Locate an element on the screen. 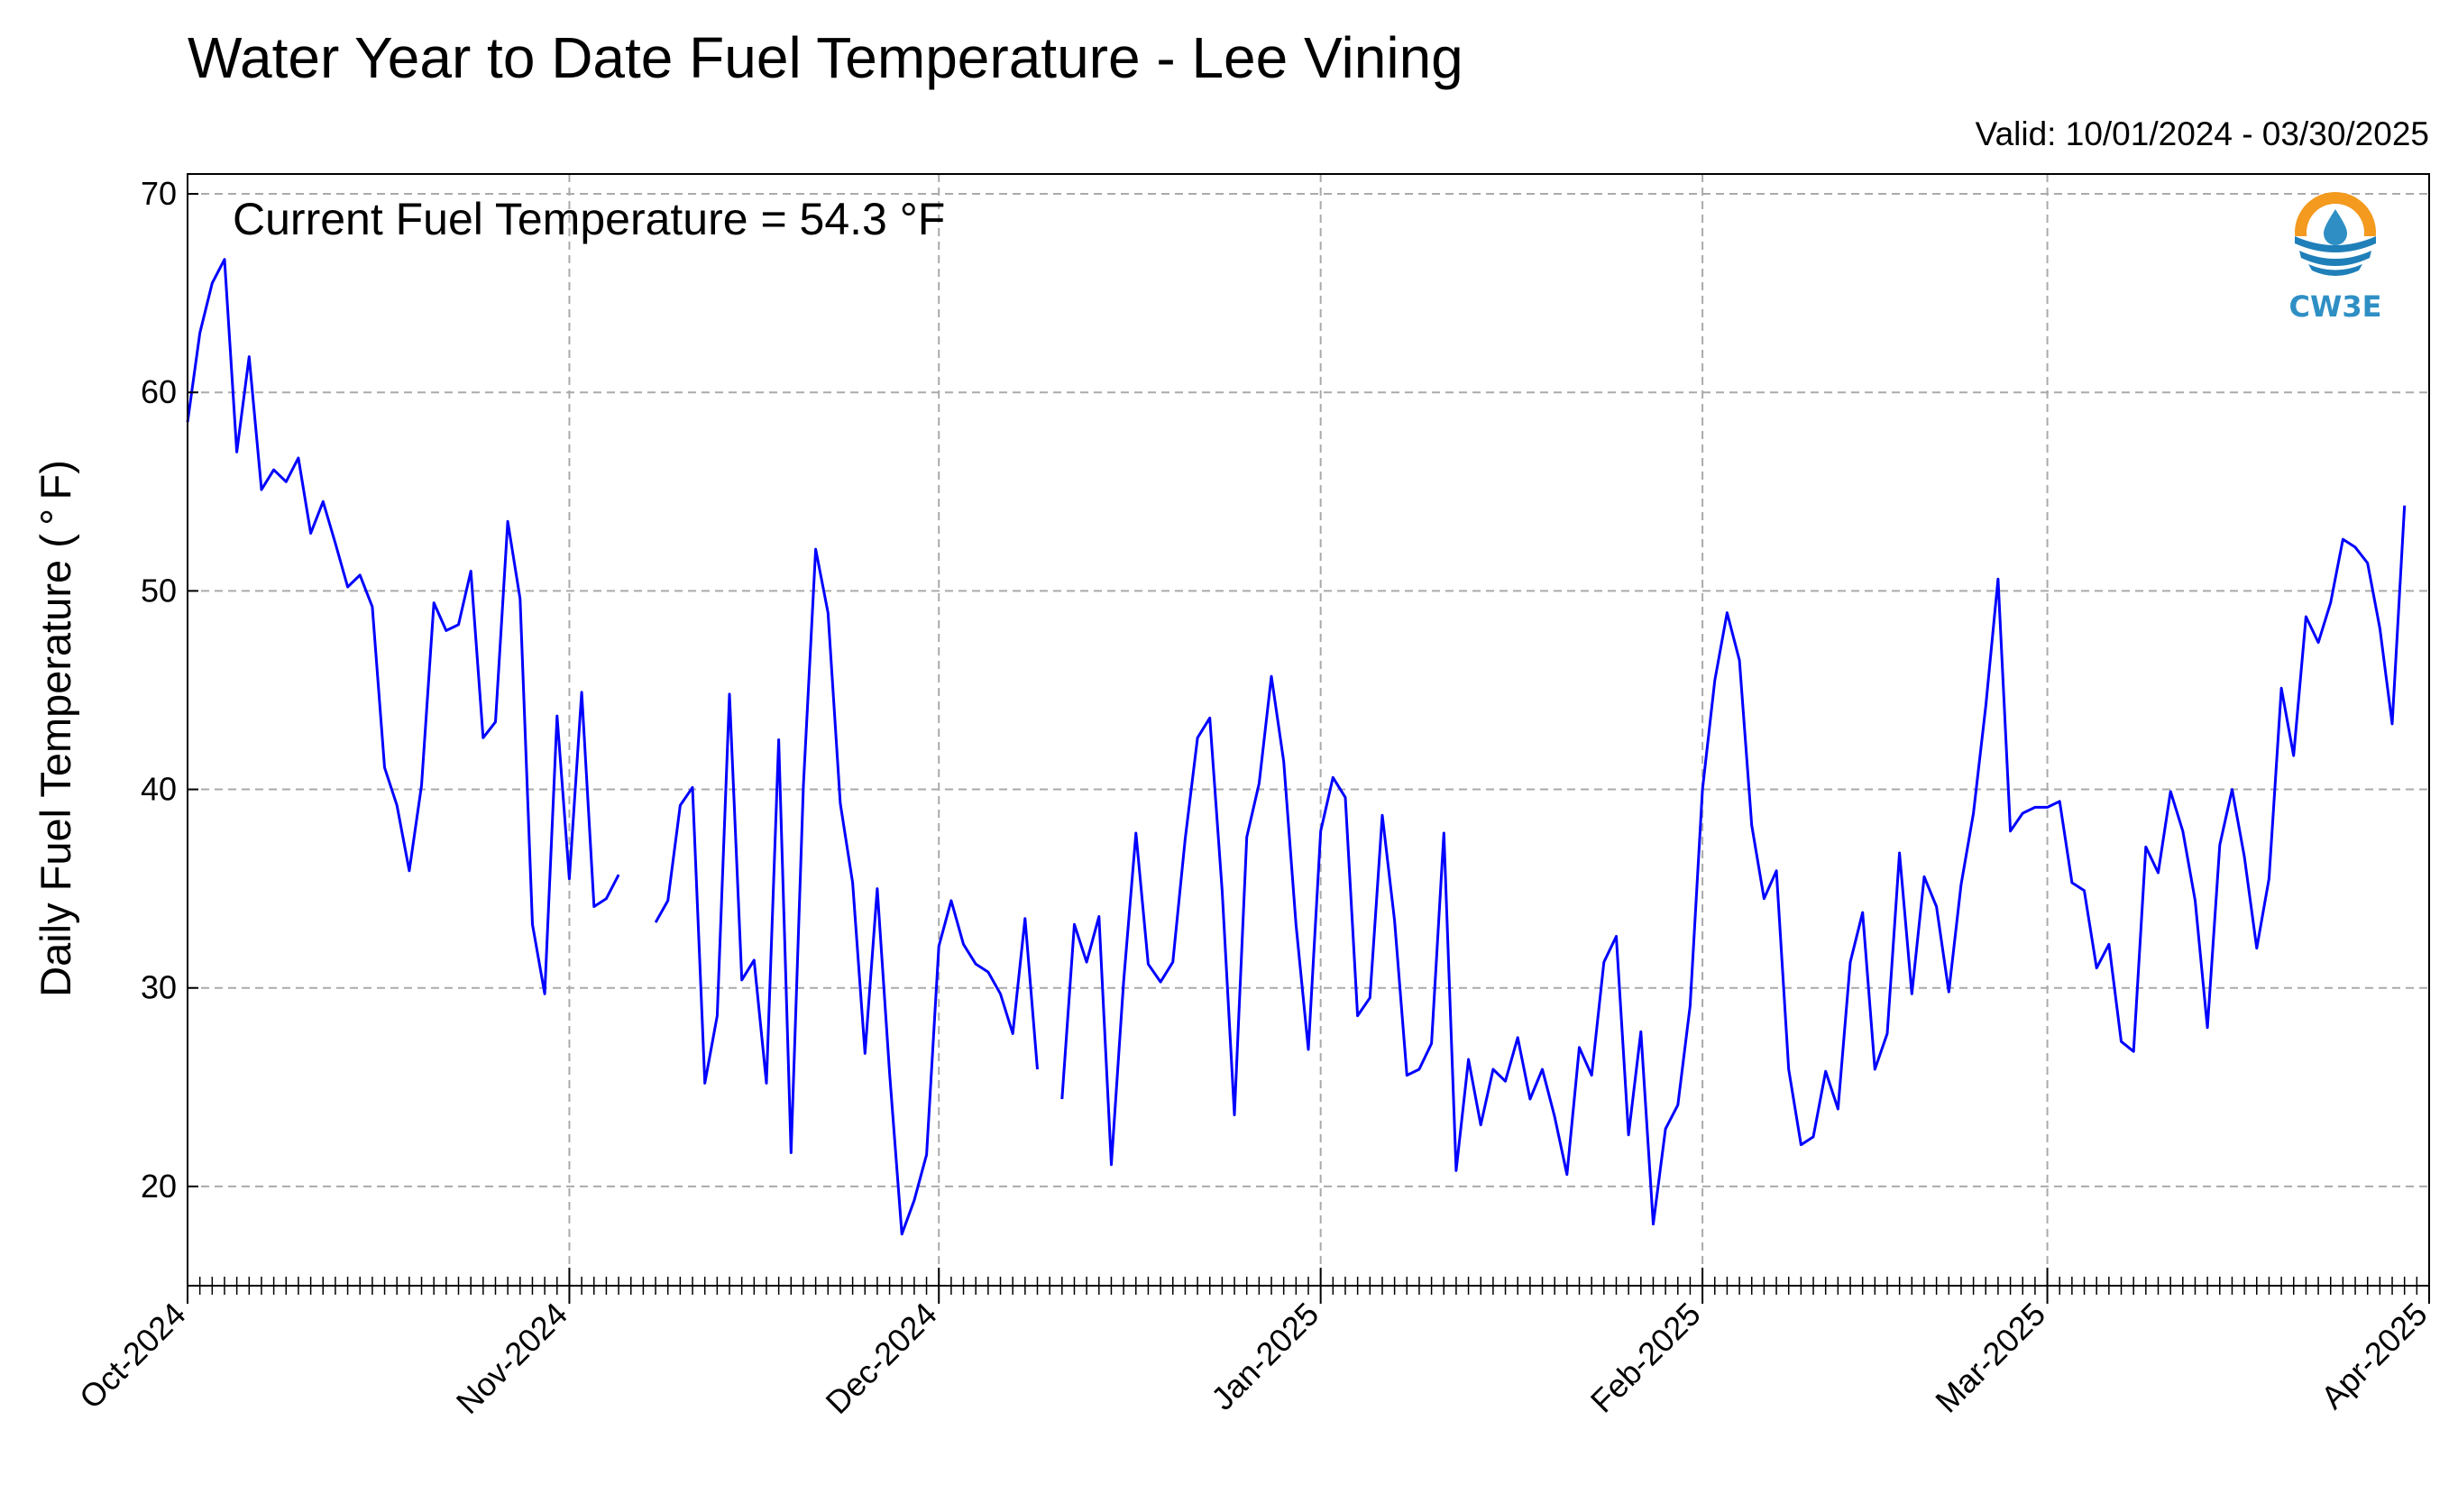 This screenshot has height=1512, width=2458. current-fuel-temperature: Current Fuel Temperature = 54.3 °F is located at coordinates (589, 219).